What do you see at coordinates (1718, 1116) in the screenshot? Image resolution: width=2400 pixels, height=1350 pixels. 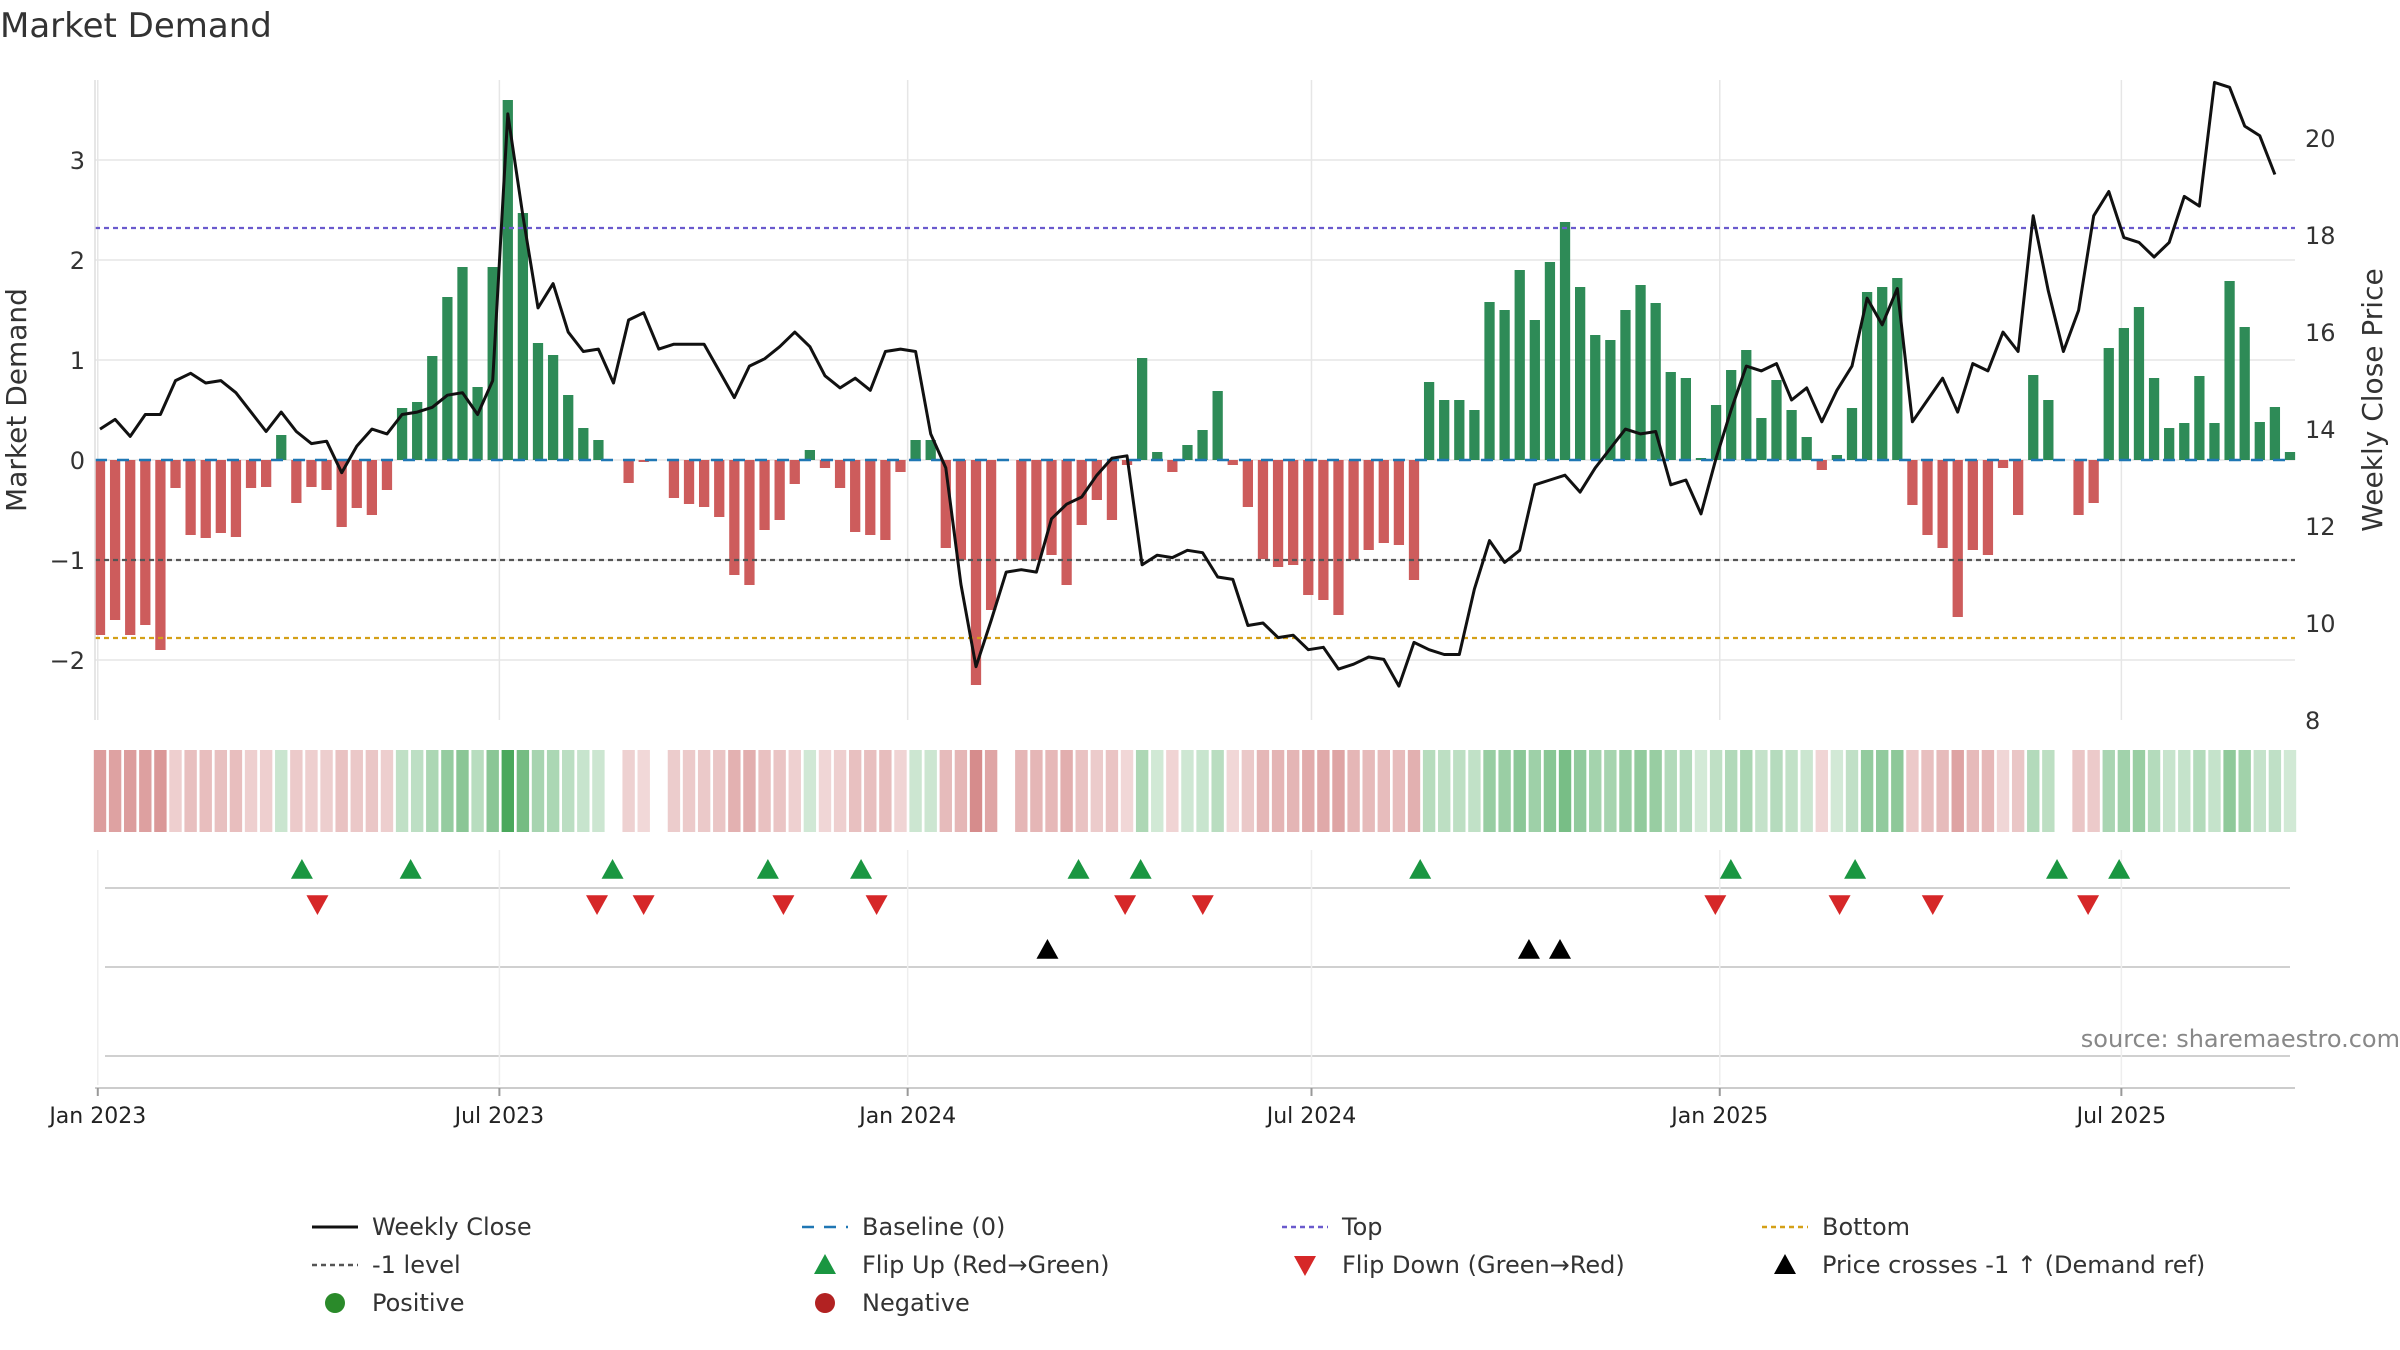 I see `x-tick-label: Jan 2025` at bounding box center [1718, 1116].